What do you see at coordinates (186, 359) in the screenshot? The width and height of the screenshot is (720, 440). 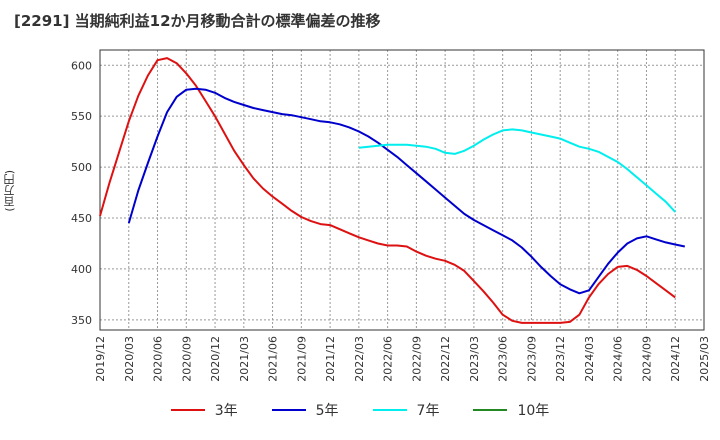 I see `x-tick-label: 2020/09` at bounding box center [186, 359].